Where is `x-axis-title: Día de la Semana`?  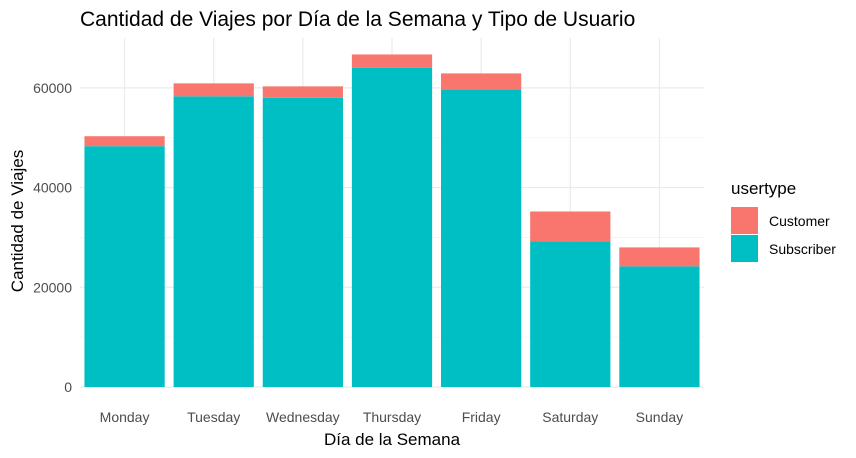 x-axis-title: Día de la Semana is located at coordinates (392, 439).